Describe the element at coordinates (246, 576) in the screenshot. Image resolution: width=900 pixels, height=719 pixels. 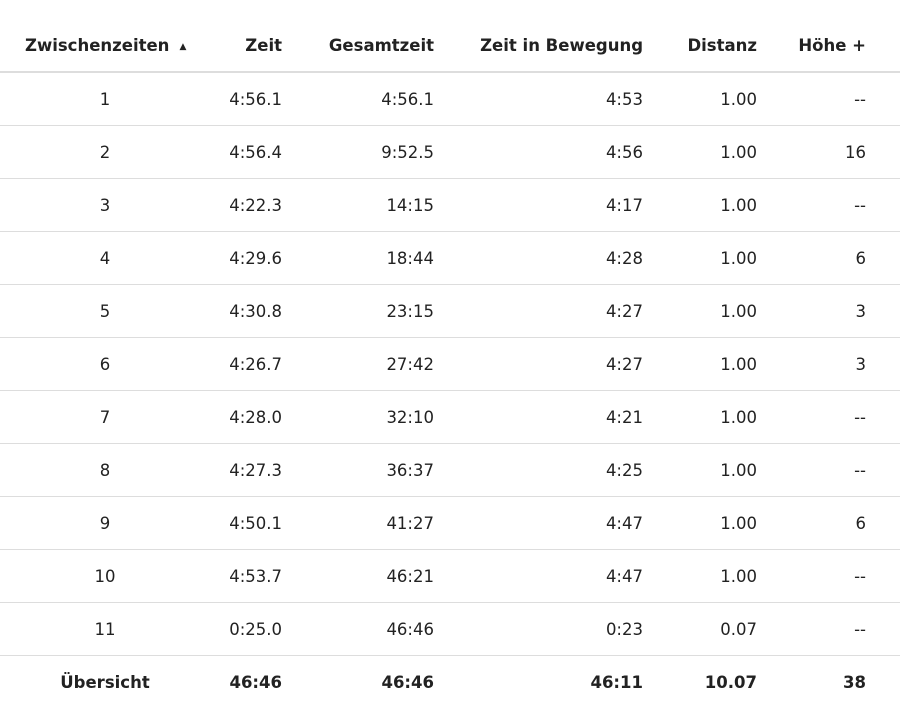
I see `cell-time: 4:53.7` at that location.